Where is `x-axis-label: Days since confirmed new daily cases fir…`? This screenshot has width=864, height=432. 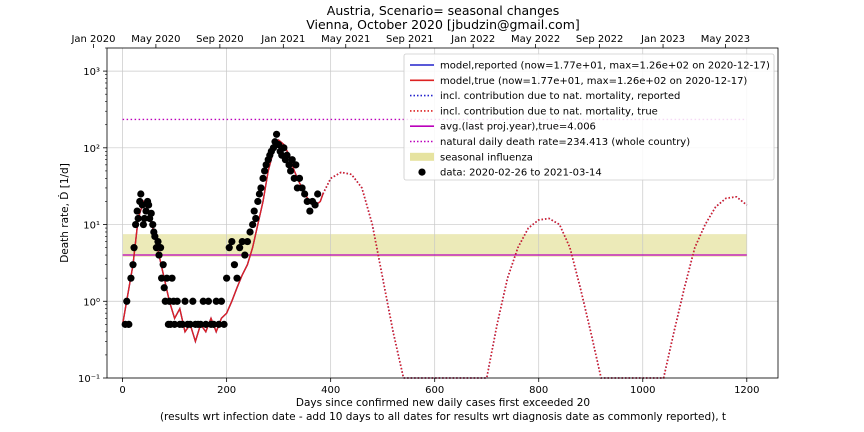
x-axis-label: Days since confirmed new daily cases fir… is located at coordinates (443, 403).